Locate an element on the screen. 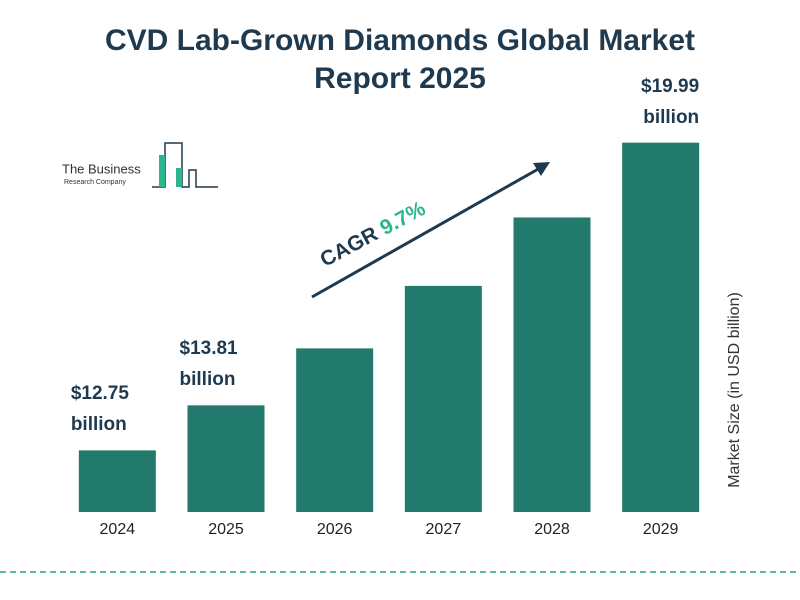 This screenshot has width=800, height=600. cagr-annotation: CAGR9.7% is located at coordinates (372, 234).